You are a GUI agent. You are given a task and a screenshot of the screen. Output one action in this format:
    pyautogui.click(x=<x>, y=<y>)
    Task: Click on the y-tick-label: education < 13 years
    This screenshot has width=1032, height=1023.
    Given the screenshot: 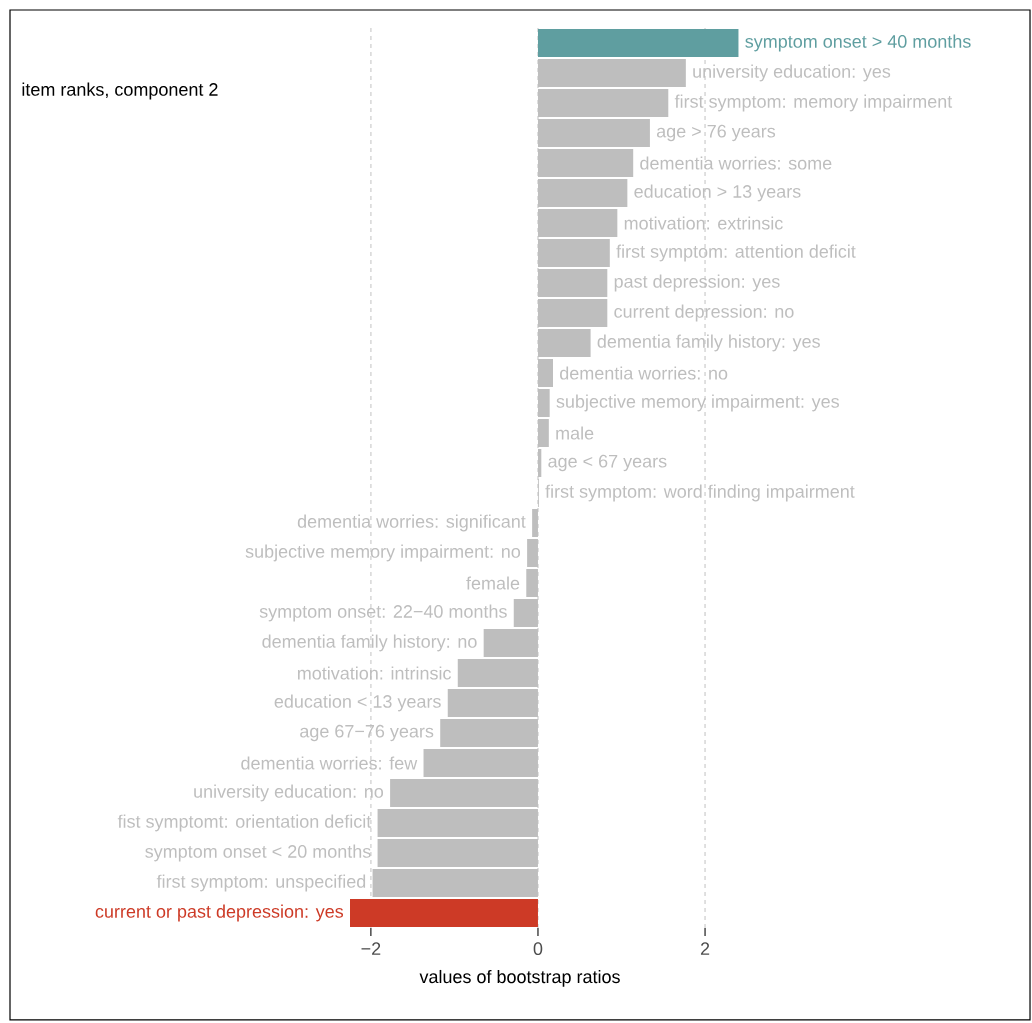 What is the action you would take?
    pyautogui.click(x=357, y=703)
    